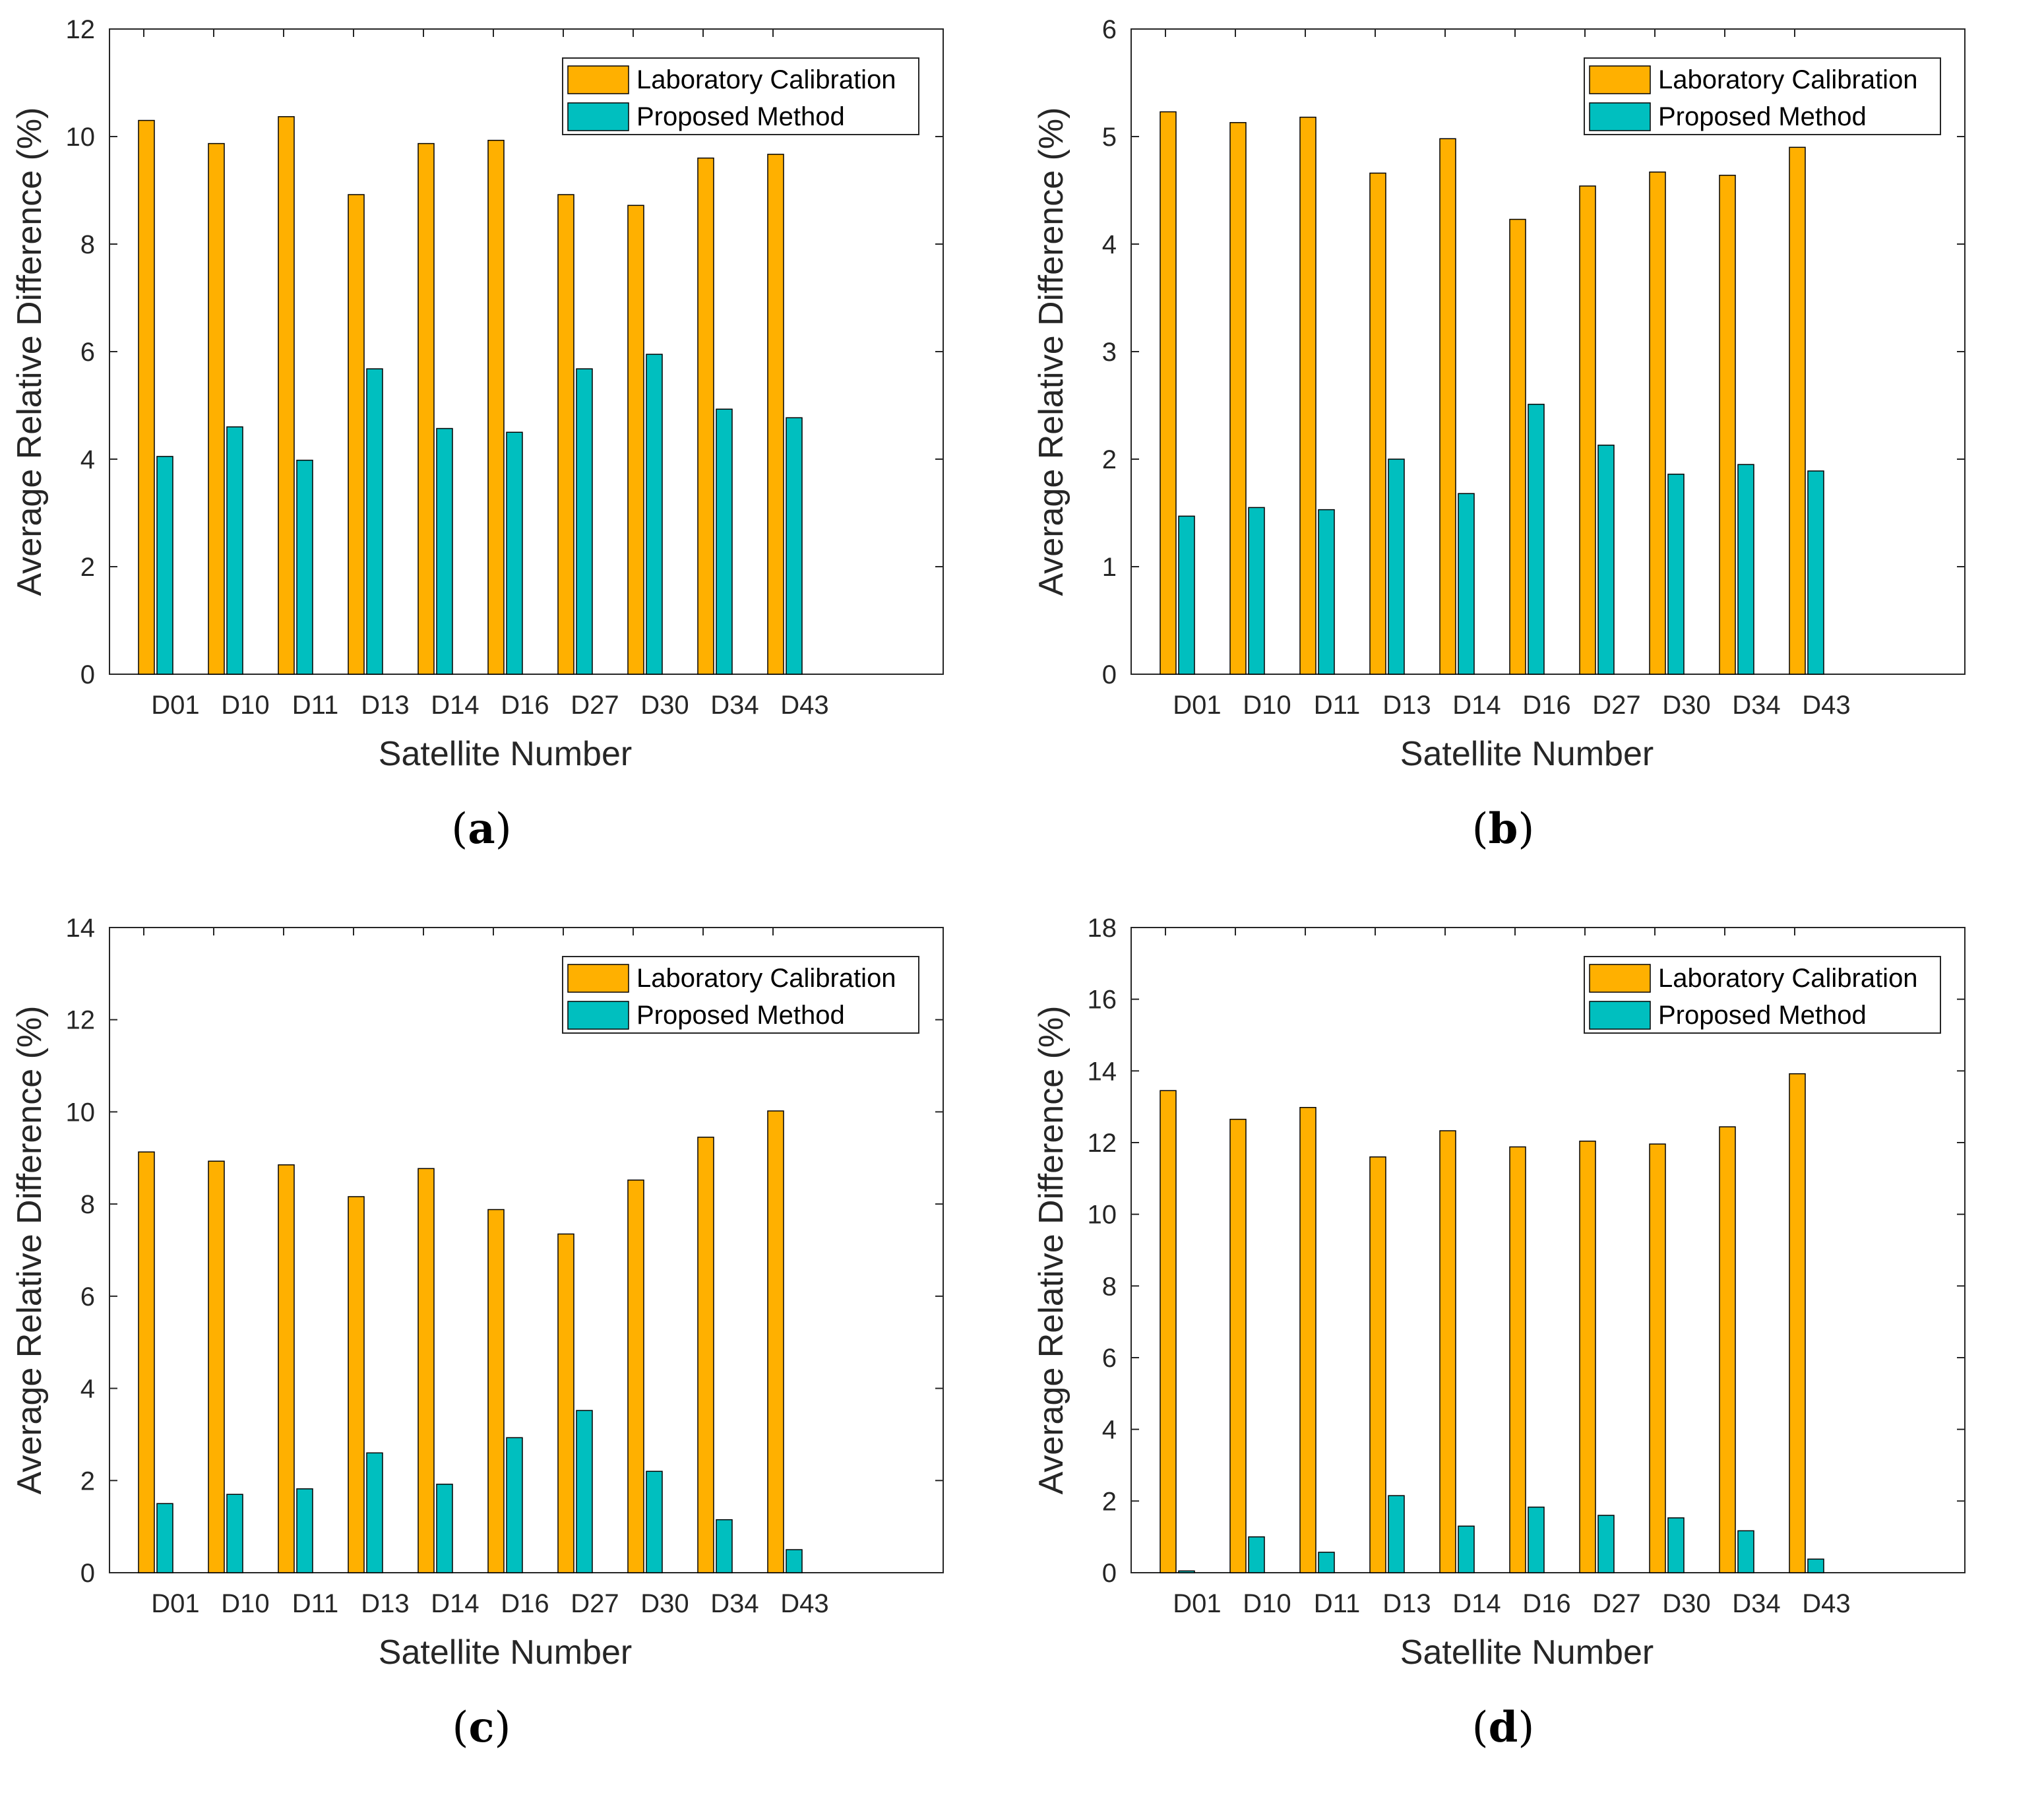  What do you see at coordinates (1503, 829) in the screenshot?
I see `panel-letter: b` at bounding box center [1503, 829].